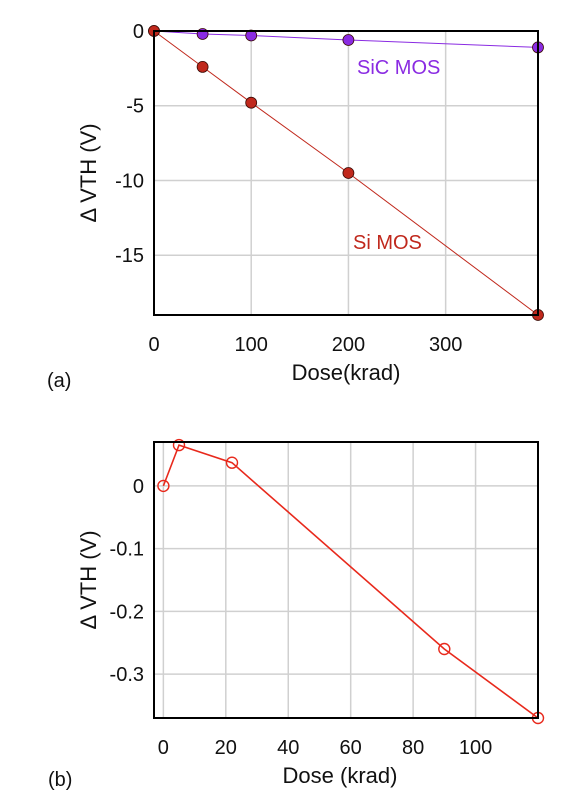  Describe the element at coordinates (398, 68) in the screenshot. I see `chart-a-series-label-sic: SiC MOS` at that location.